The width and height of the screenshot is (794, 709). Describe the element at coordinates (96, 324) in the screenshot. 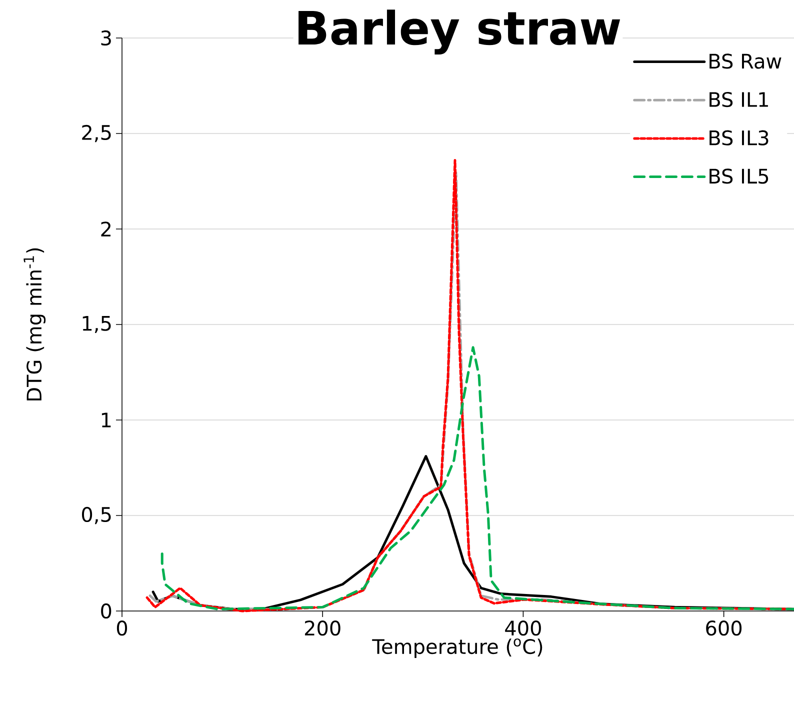

I see `y-tick-label: 1,5` at that location.